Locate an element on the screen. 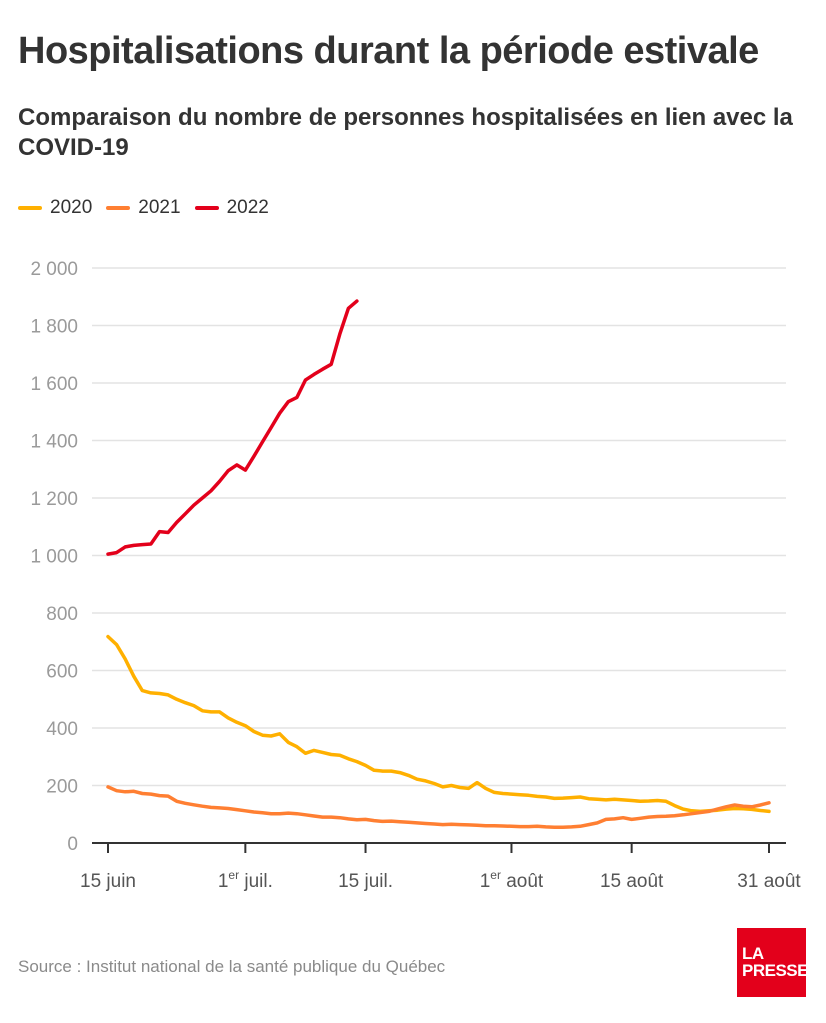 The height and width of the screenshot is (1023, 826). legend-label-2021: 2021 is located at coordinates (159, 207).